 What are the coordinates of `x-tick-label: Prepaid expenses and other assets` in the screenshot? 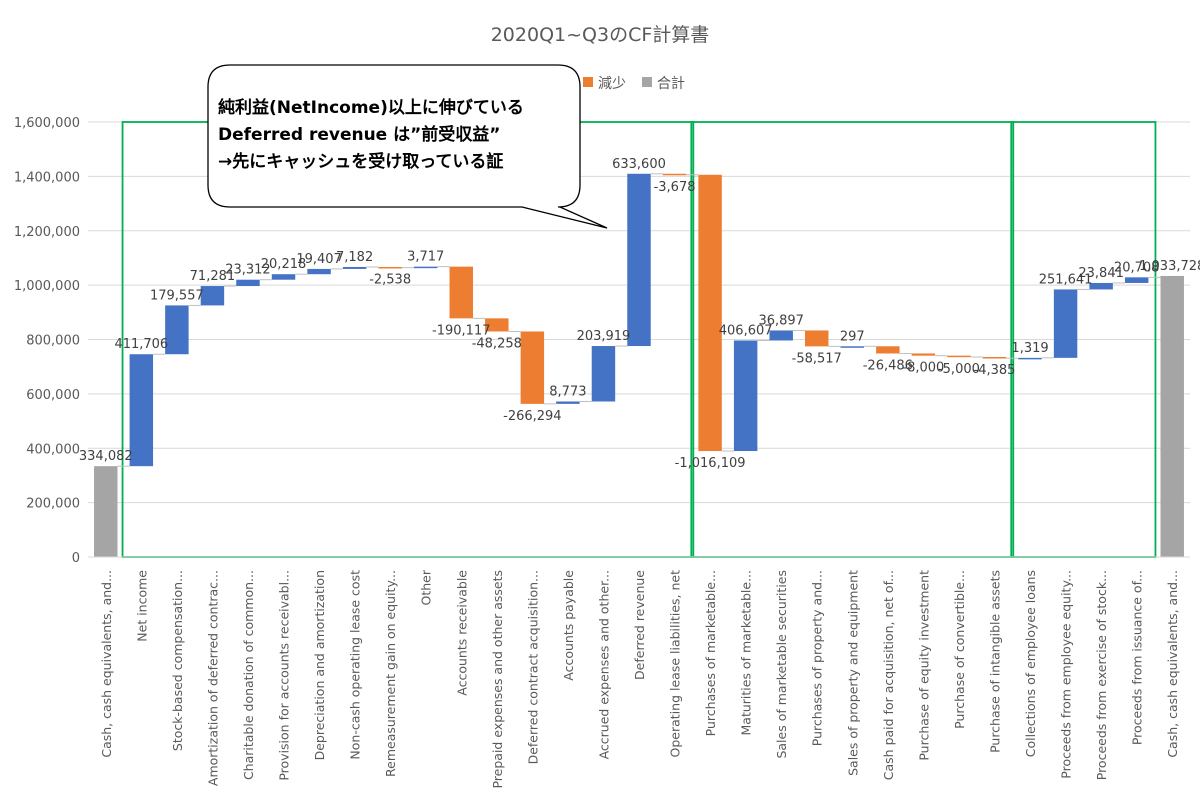 It's located at (497, 679).